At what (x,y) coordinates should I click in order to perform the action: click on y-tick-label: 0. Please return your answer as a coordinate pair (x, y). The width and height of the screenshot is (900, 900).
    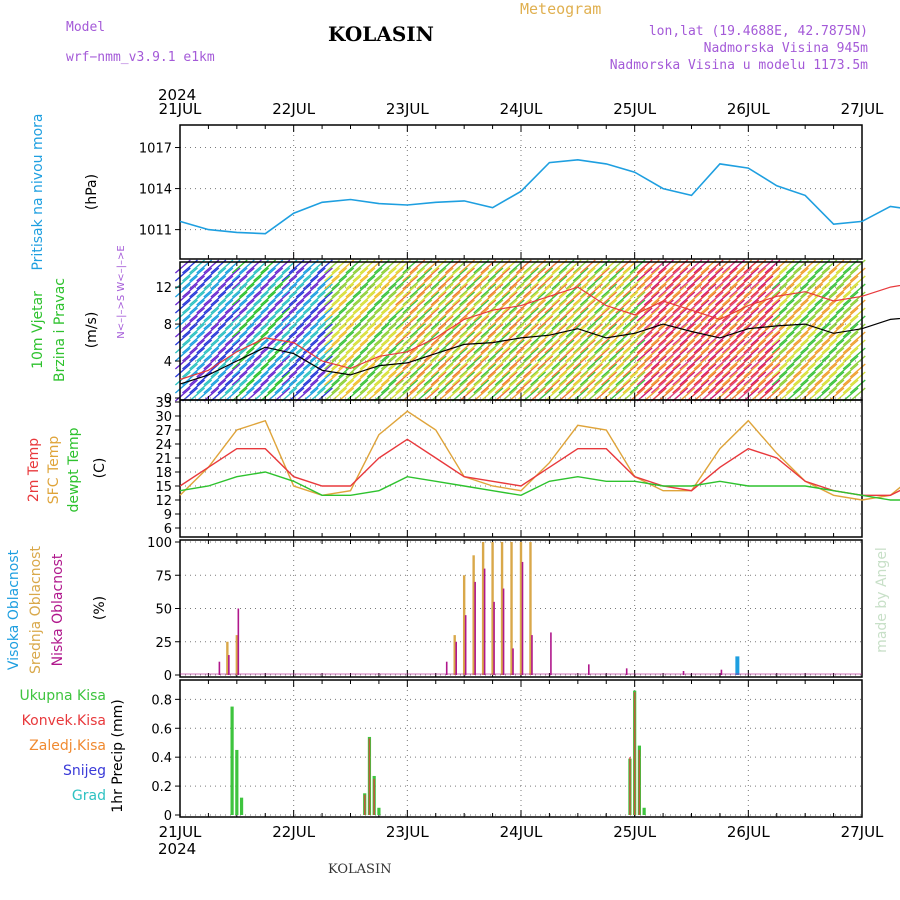
    Looking at the image, I should click on (168, 399).